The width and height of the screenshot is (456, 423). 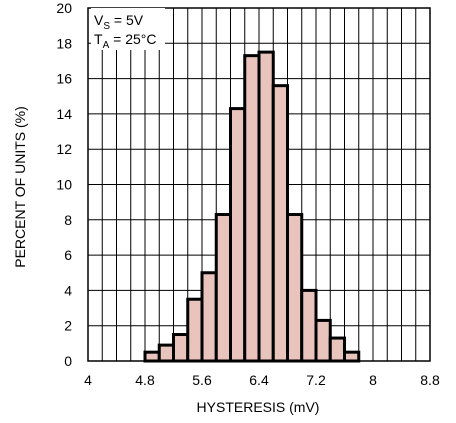 I want to click on x-tick-labels: 4 4.8 5.6 6.4 7.2 8 8.8, so click(x=262, y=380).